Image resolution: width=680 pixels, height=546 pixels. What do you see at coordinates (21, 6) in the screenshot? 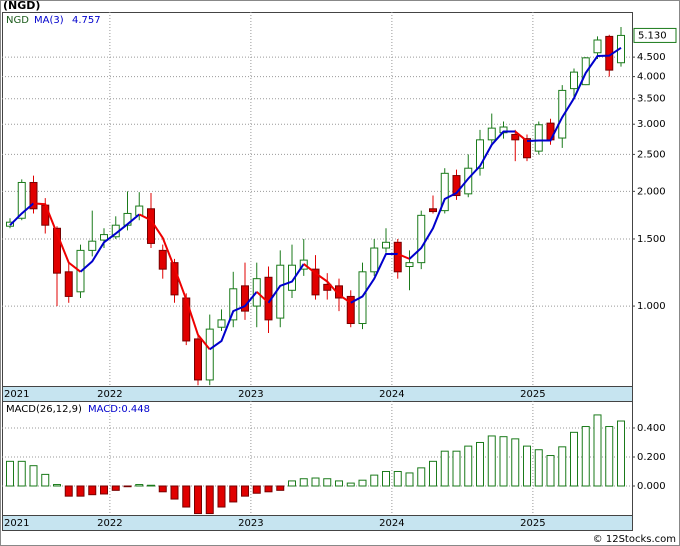
I see `chart-title: (NGD)` at bounding box center [21, 6].